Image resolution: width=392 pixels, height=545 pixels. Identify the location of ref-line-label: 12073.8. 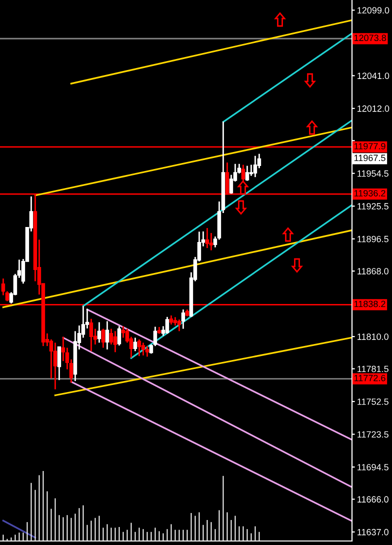
(370, 38).